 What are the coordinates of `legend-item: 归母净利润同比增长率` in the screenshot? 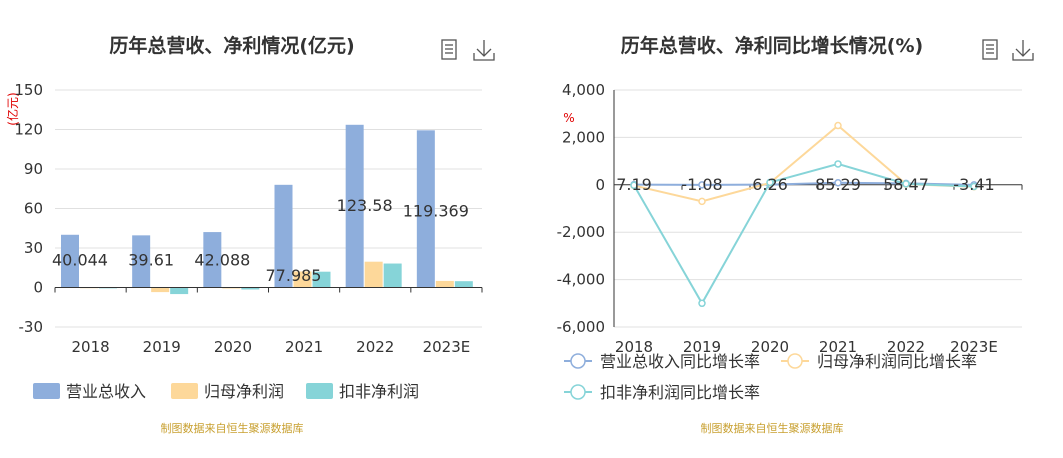 It's located at (879, 361).